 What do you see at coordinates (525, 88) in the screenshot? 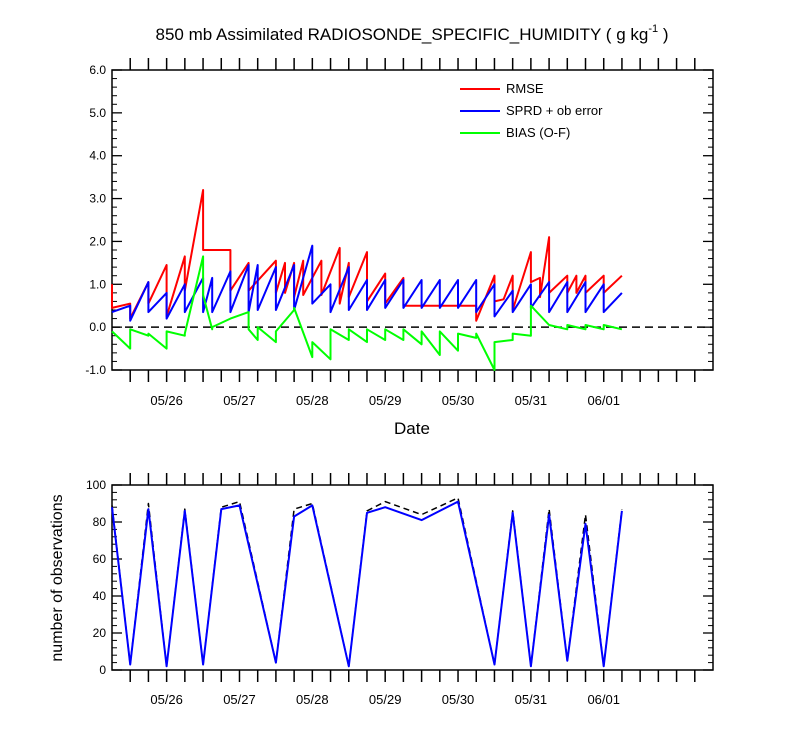
I see `legend-label: RMSE` at bounding box center [525, 88].